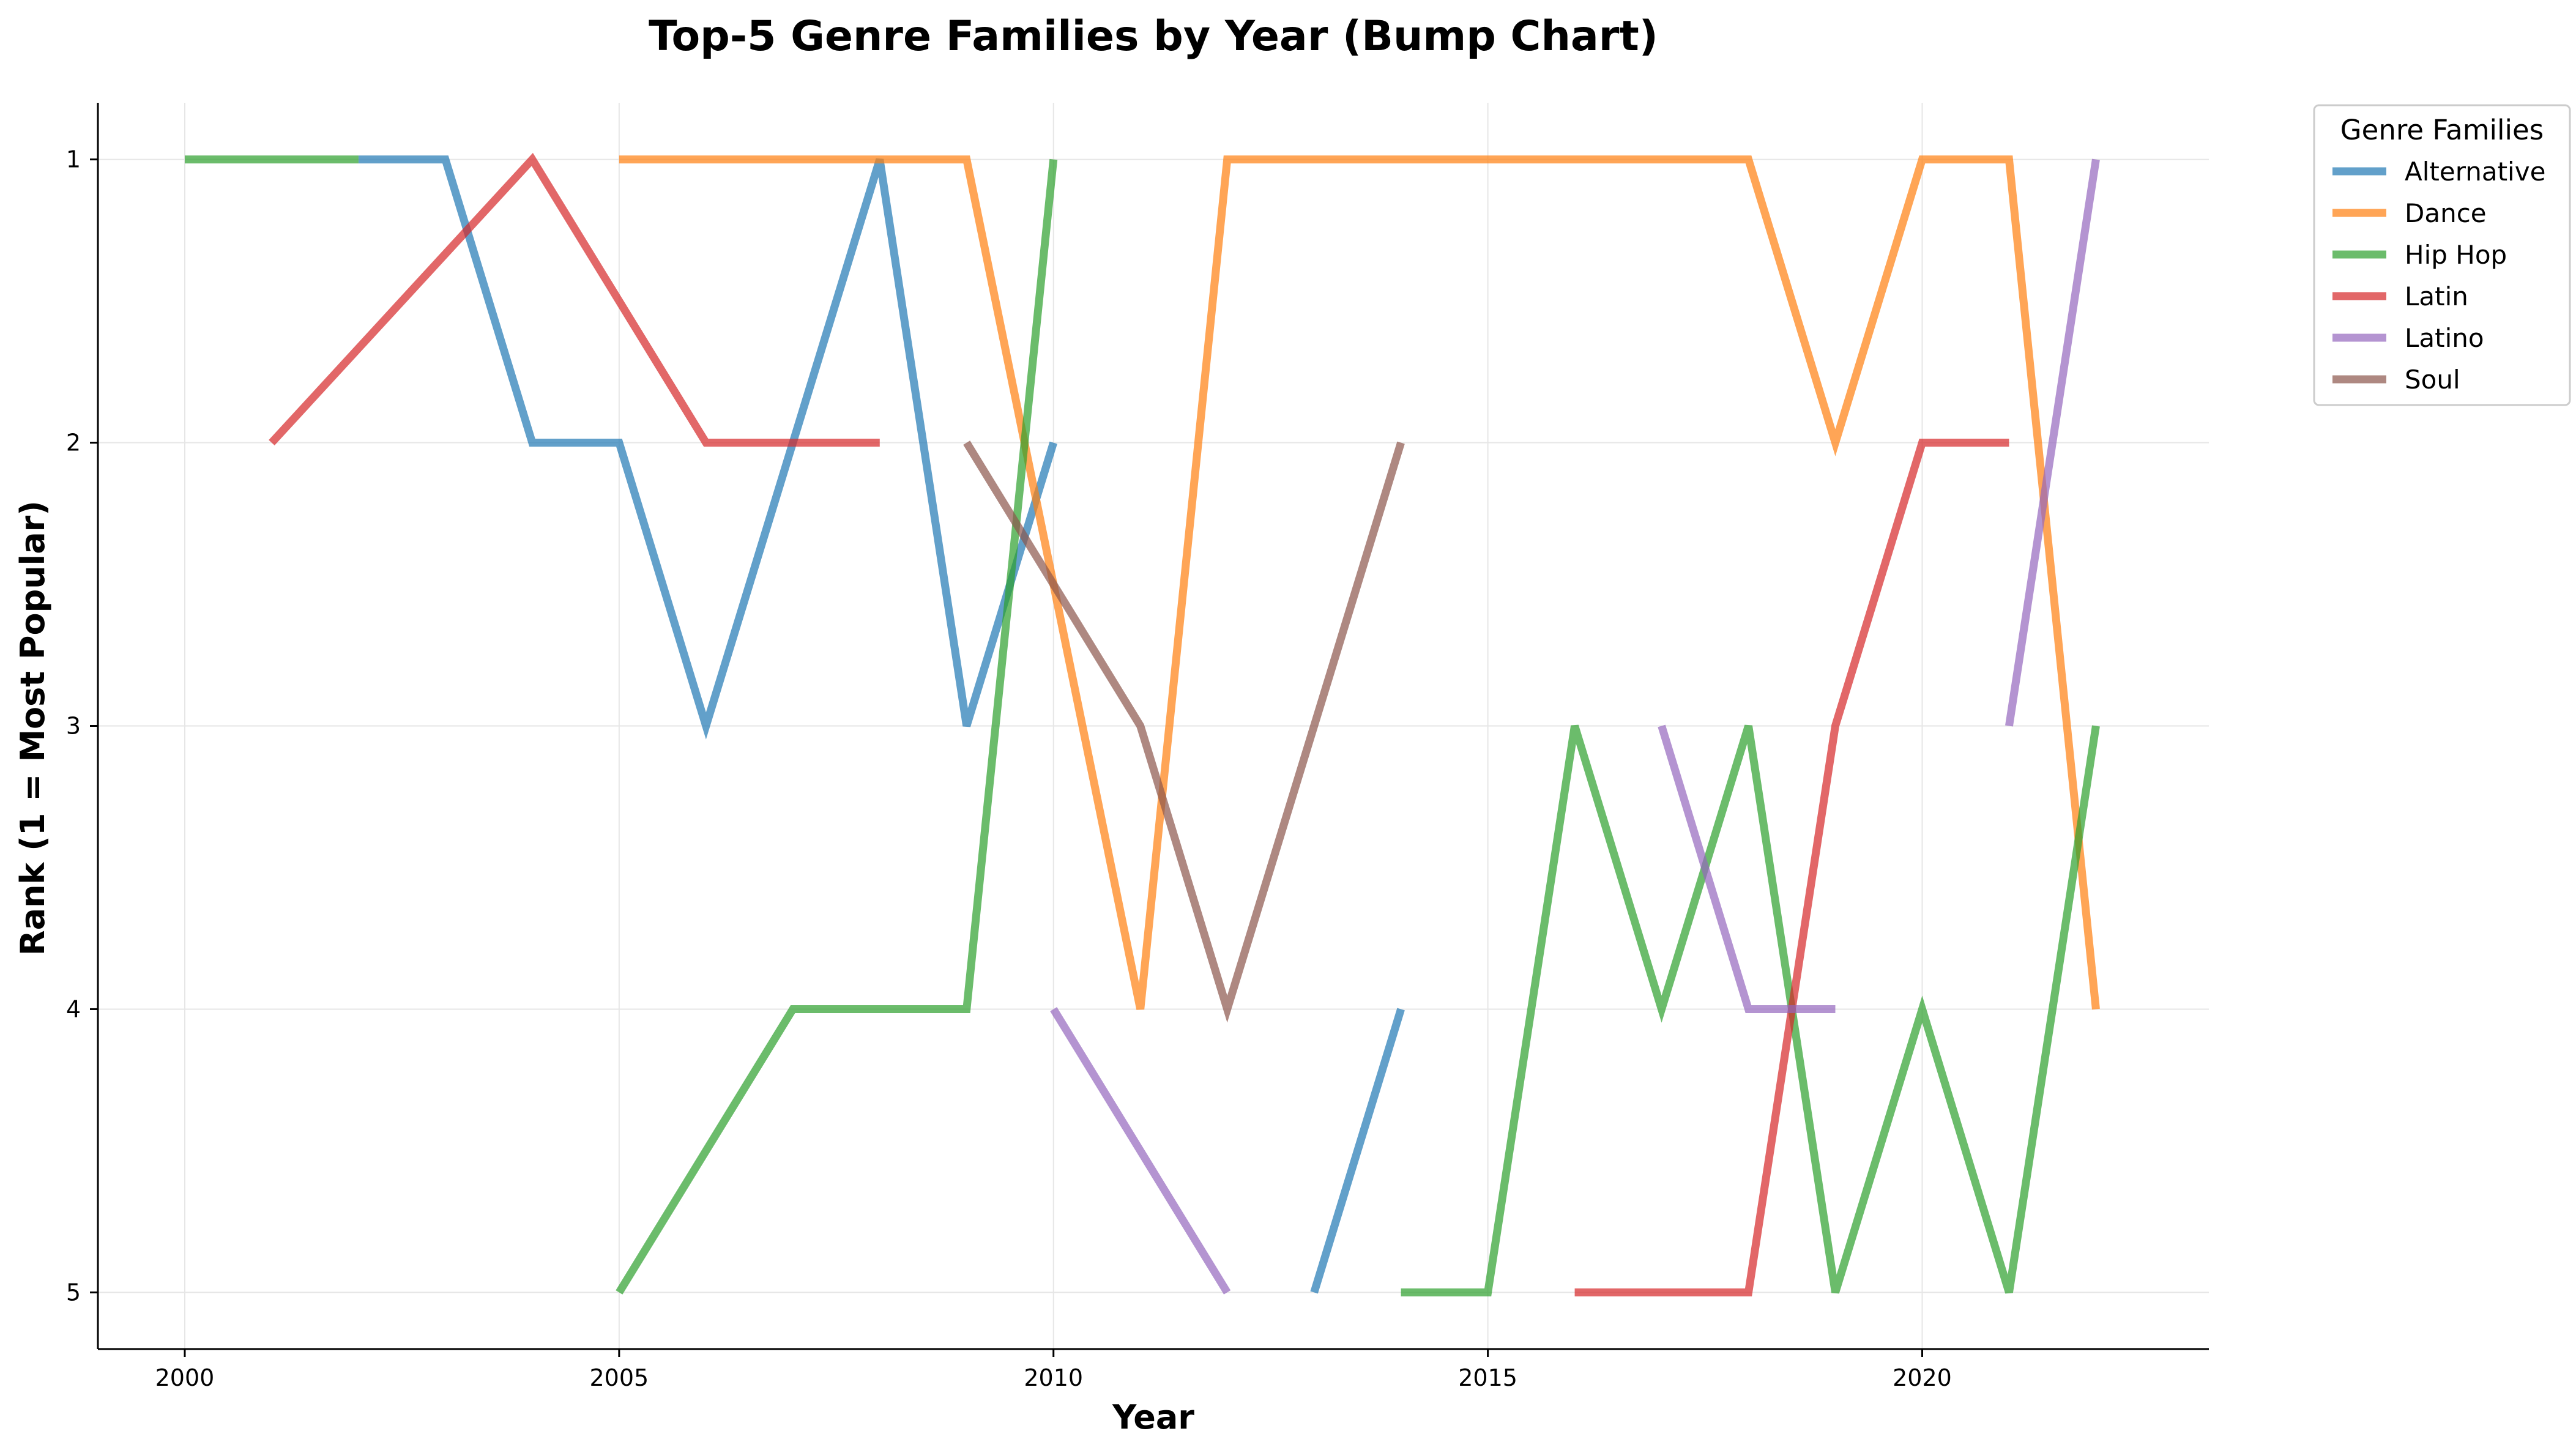 Image resolution: width=2576 pixels, height=1450 pixels. I want to click on x-axis-label: Year, so click(1153, 1417).